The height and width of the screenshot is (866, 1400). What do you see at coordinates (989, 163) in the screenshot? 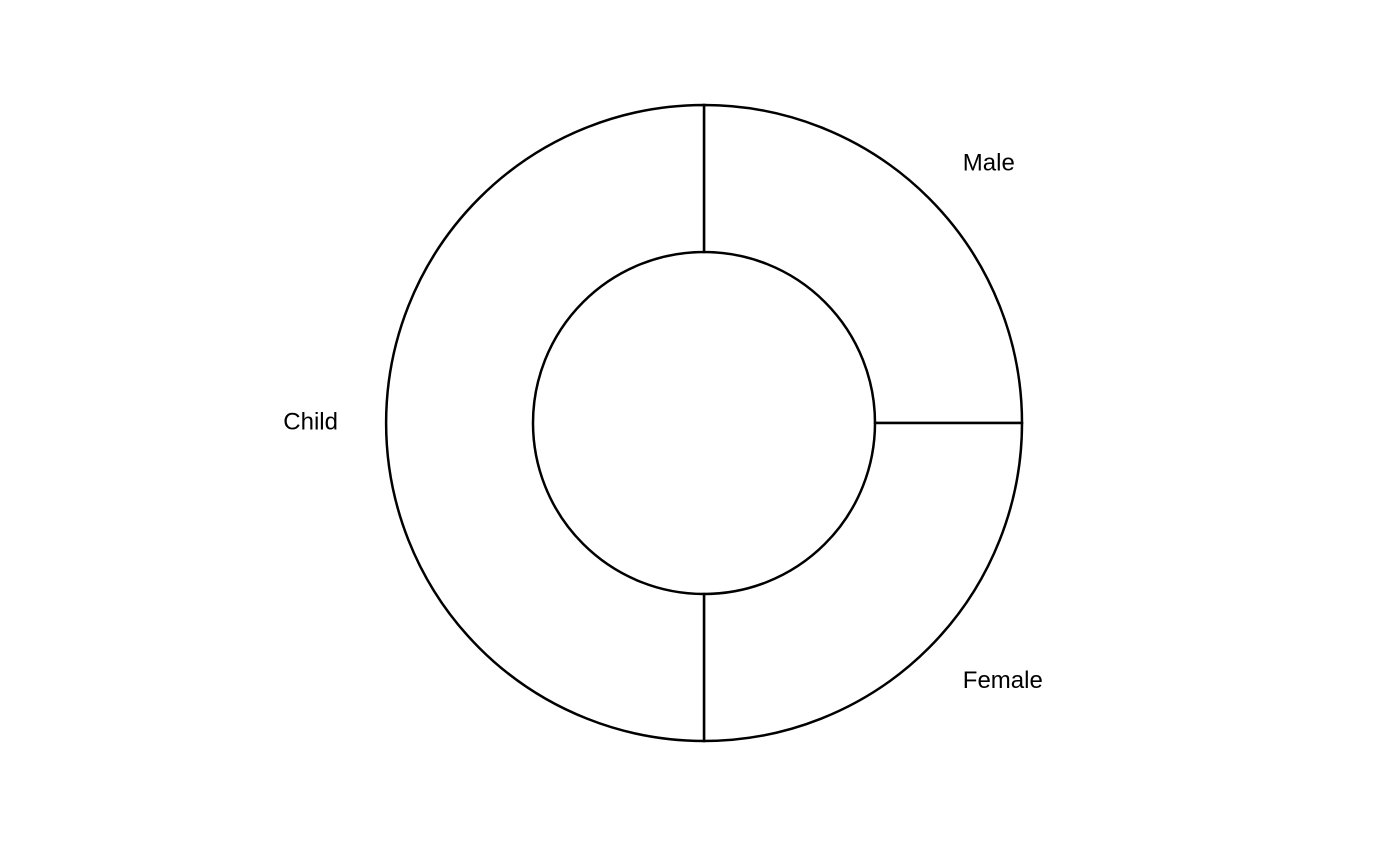
I see `slice-label-male: Male` at bounding box center [989, 163].